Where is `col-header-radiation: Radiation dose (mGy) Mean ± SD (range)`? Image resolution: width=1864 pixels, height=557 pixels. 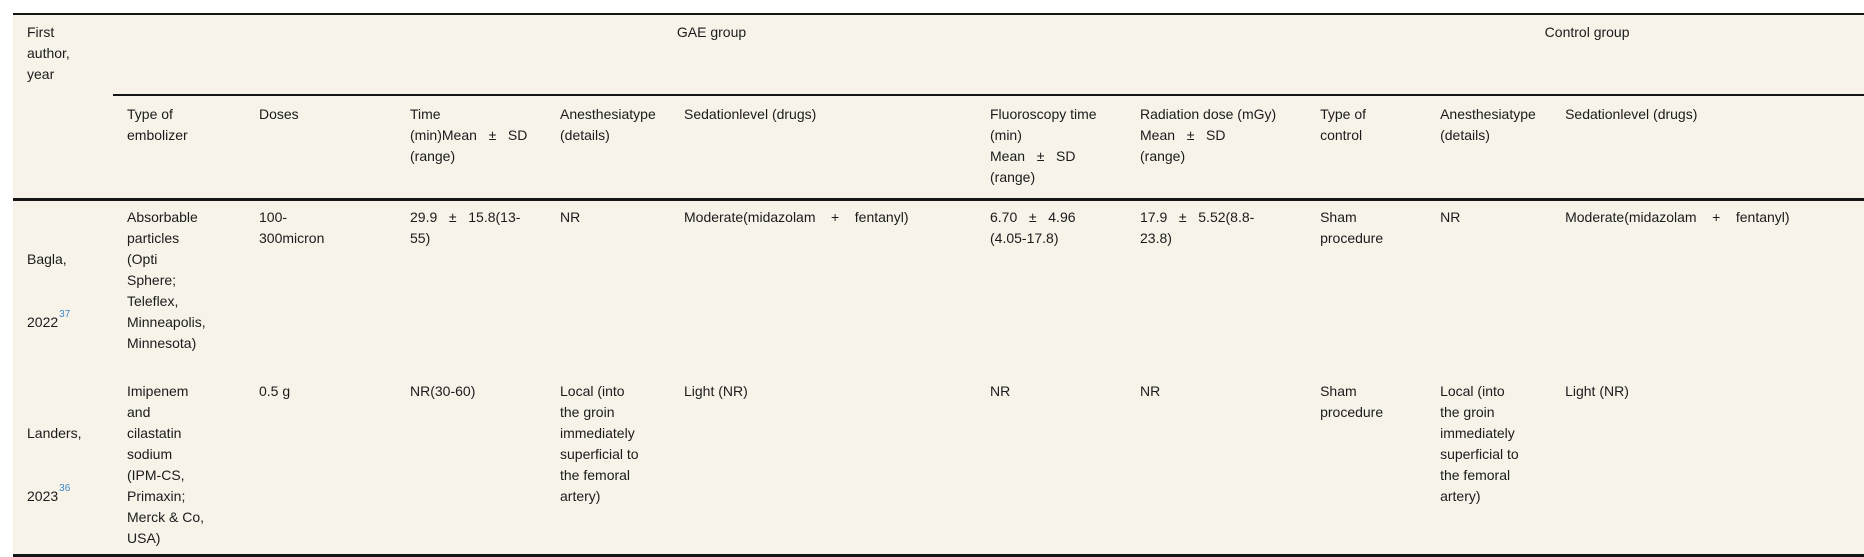 col-header-radiation: Radiation dose (mGy) Mean ± SD (range) is located at coordinates (1216, 148).